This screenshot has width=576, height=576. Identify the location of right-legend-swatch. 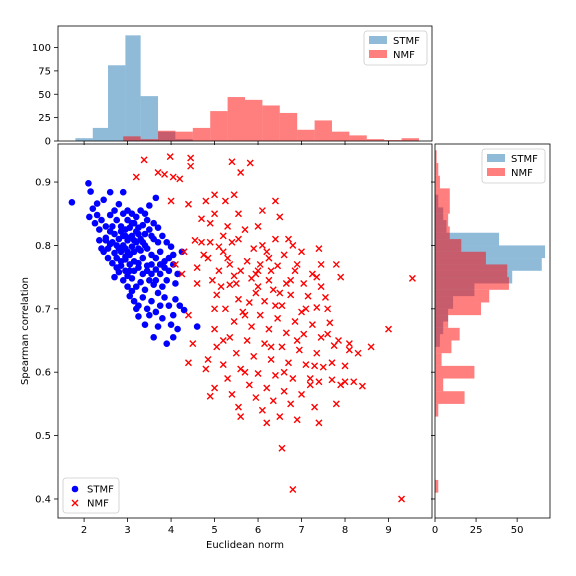
(496, 158).